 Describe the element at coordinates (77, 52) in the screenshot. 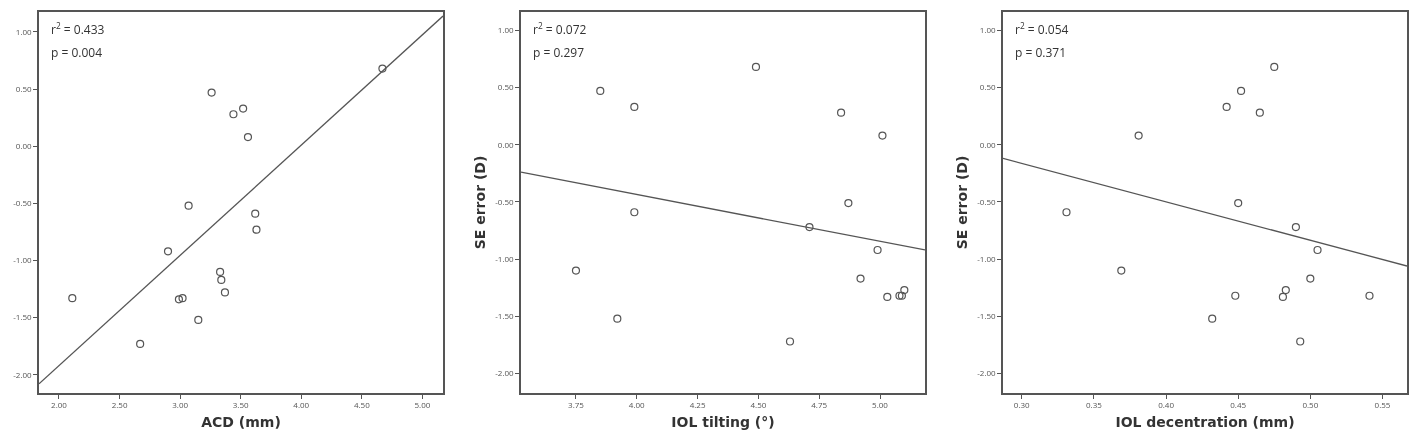

I see `annotation: p = 0.004` at that location.